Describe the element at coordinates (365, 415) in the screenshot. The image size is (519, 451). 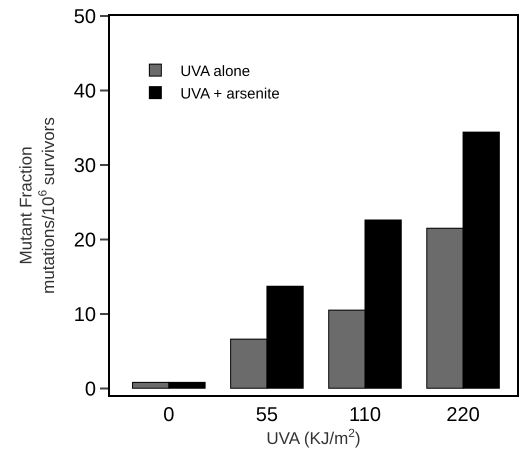
I see `x-tick-label: 110` at that location.